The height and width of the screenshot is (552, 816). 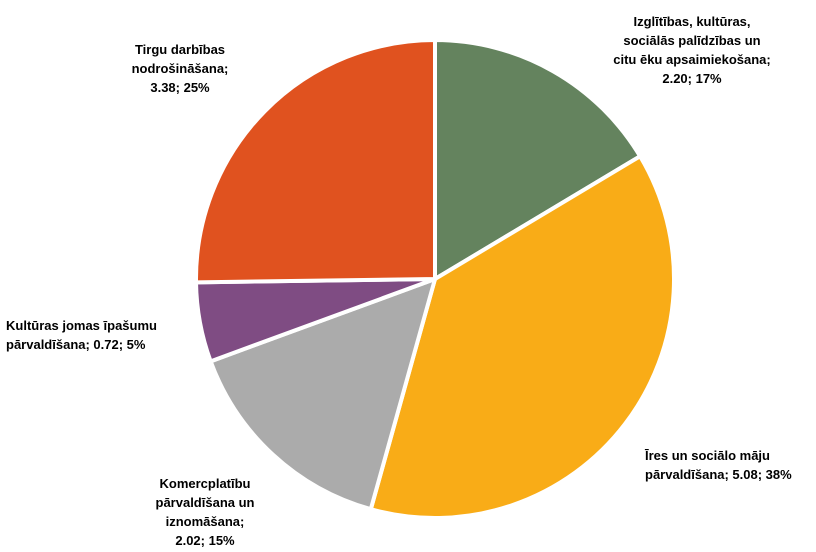 I want to click on slice-commercial-premises, so click(x=322, y=394).